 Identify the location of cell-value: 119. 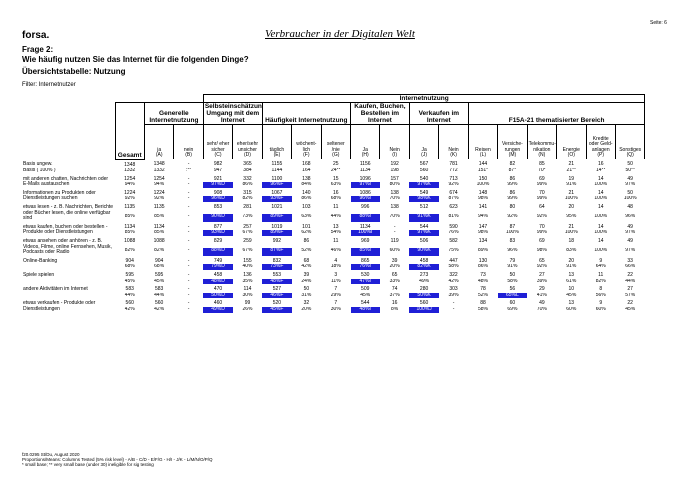
(394, 241).